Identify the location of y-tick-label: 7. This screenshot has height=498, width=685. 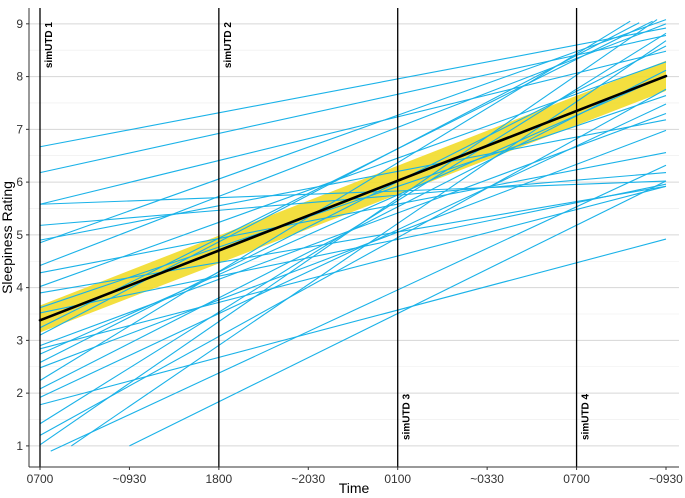
(19, 129).